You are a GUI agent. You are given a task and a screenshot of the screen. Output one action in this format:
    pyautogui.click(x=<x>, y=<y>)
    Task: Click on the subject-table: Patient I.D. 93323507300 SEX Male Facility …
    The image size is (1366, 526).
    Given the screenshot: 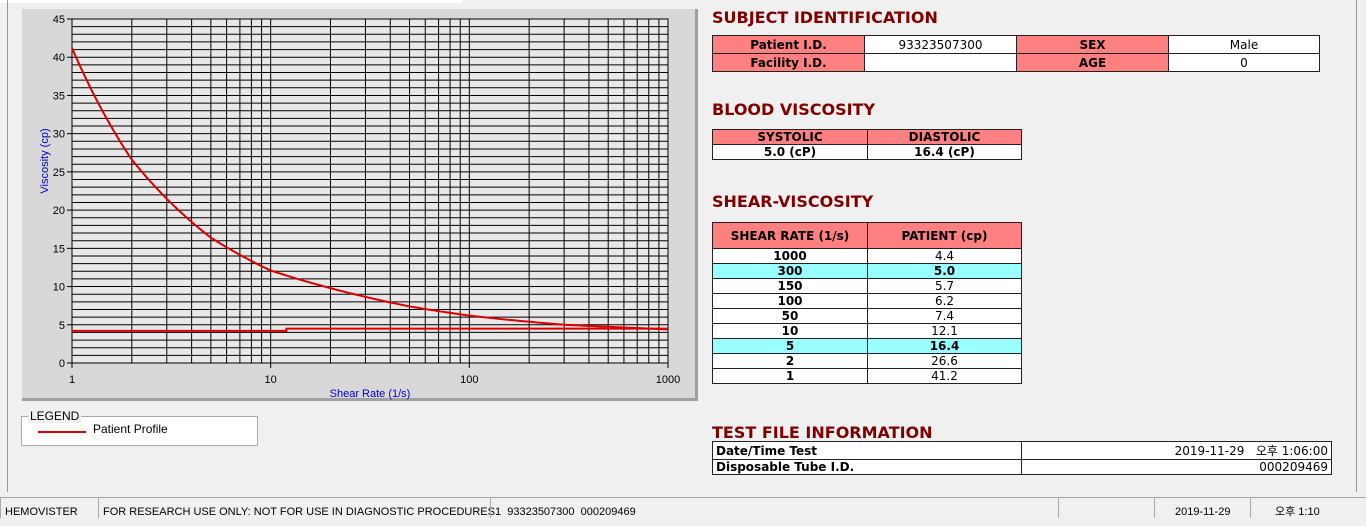 What is the action you would take?
    pyautogui.click(x=1016, y=53)
    